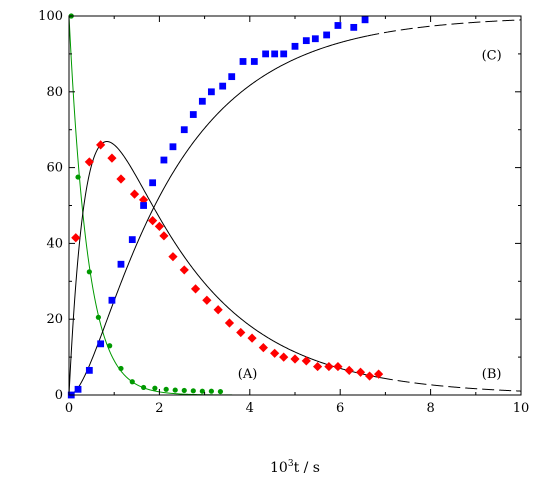 This screenshot has height=478, width=538. I want to click on x-tick-label: 4, so click(250, 408).